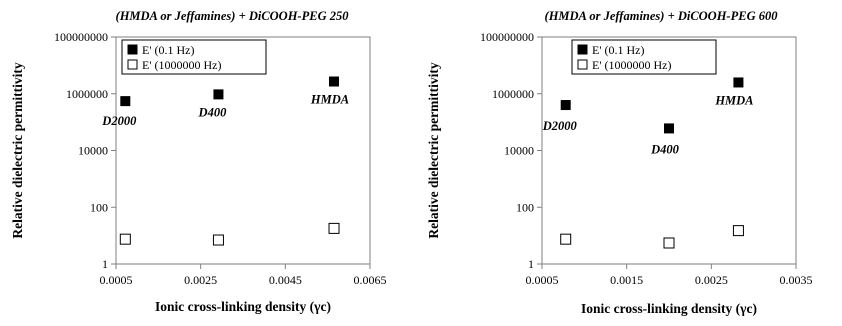 This screenshot has height=326, width=842. Describe the element at coordinates (370, 280) in the screenshot. I see `x-tick-label: 0.0065` at that location.